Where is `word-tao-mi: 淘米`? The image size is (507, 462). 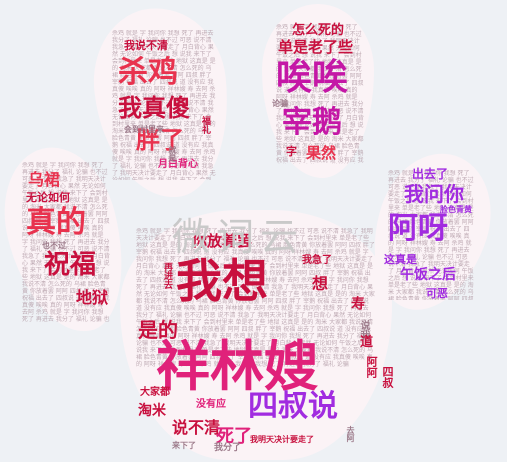
word-tao-mi: 淘米 is located at coordinates (152, 411).